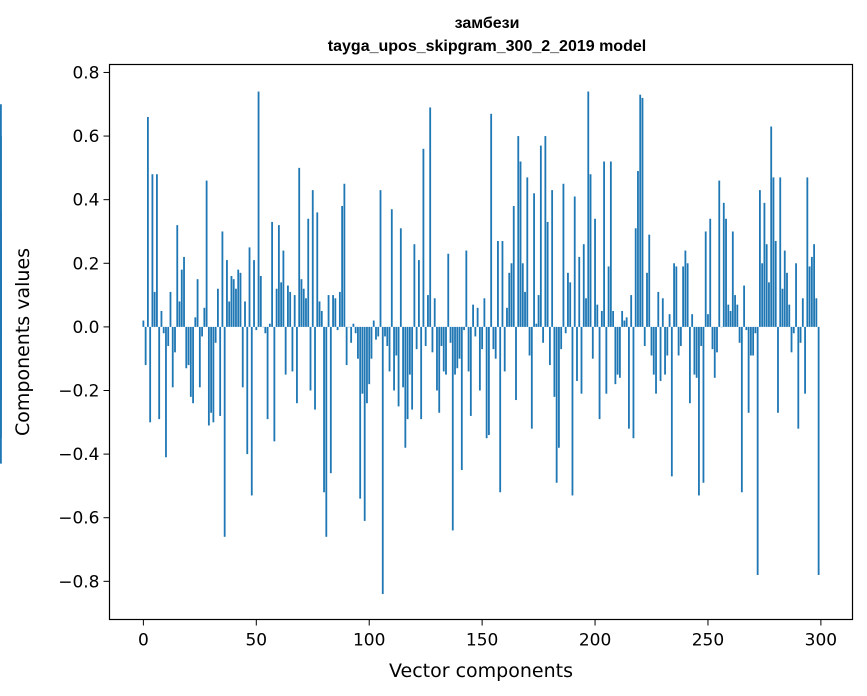  What do you see at coordinates (85, 73) in the screenshot?
I see `y-tick-label: 0.8` at bounding box center [85, 73].